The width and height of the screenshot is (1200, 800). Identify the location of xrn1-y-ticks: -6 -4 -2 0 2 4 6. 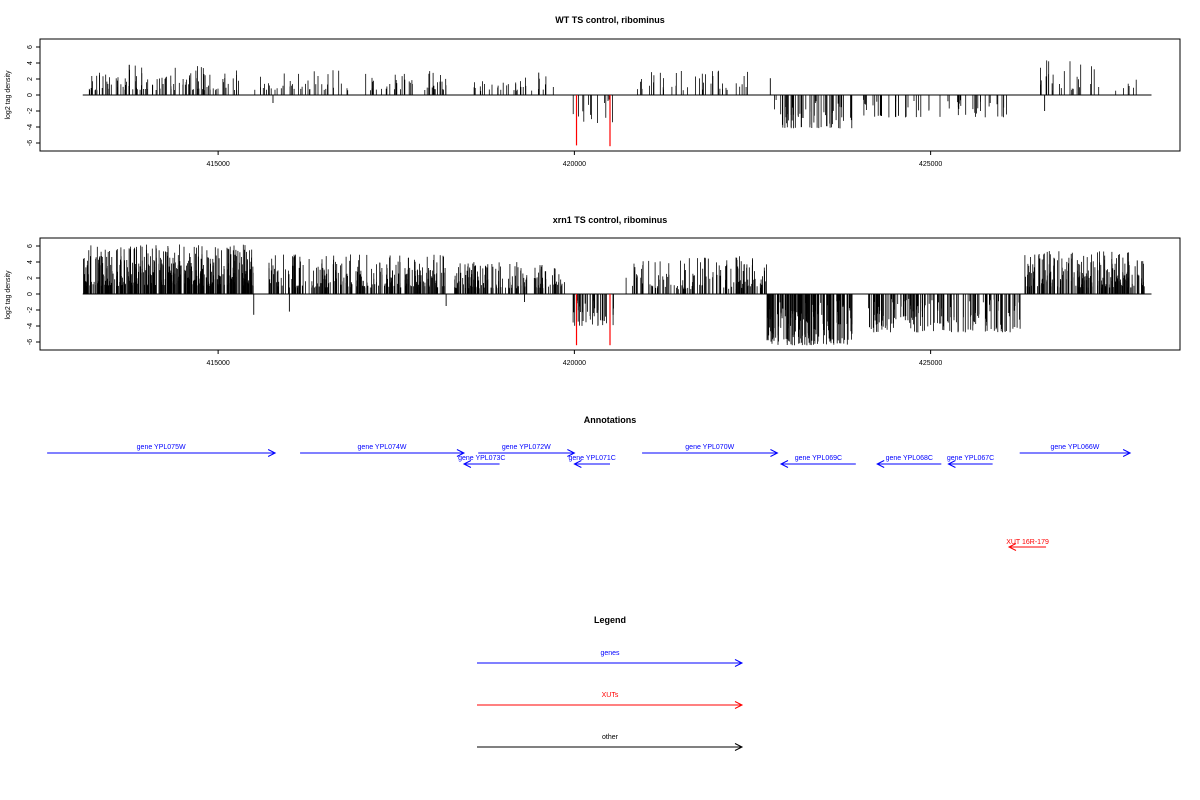
(33, 294).